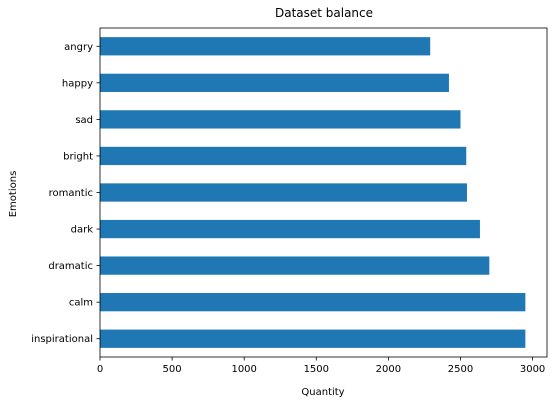 The width and height of the screenshot is (553, 404). What do you see at coordinates (77, 83) in the screenshot?
I see `y-tick-label: happy` at bounding box center [77, 83].